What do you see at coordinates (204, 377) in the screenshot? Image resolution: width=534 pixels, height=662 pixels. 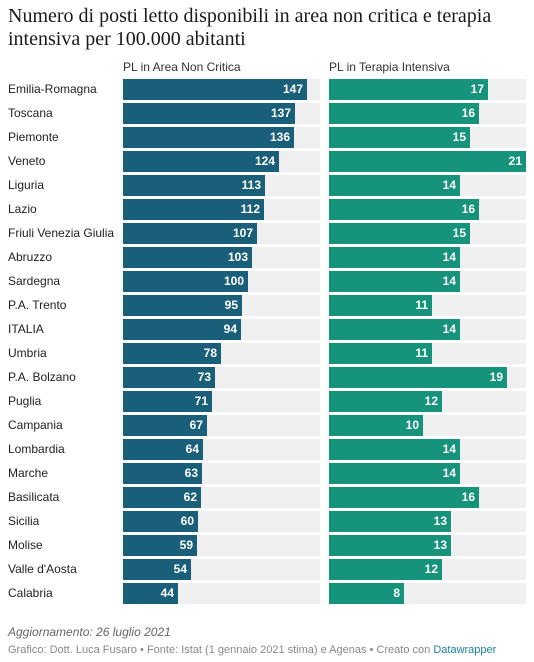 I see `value-label-area-non-critica: 73` at bounding box center [204, 377].